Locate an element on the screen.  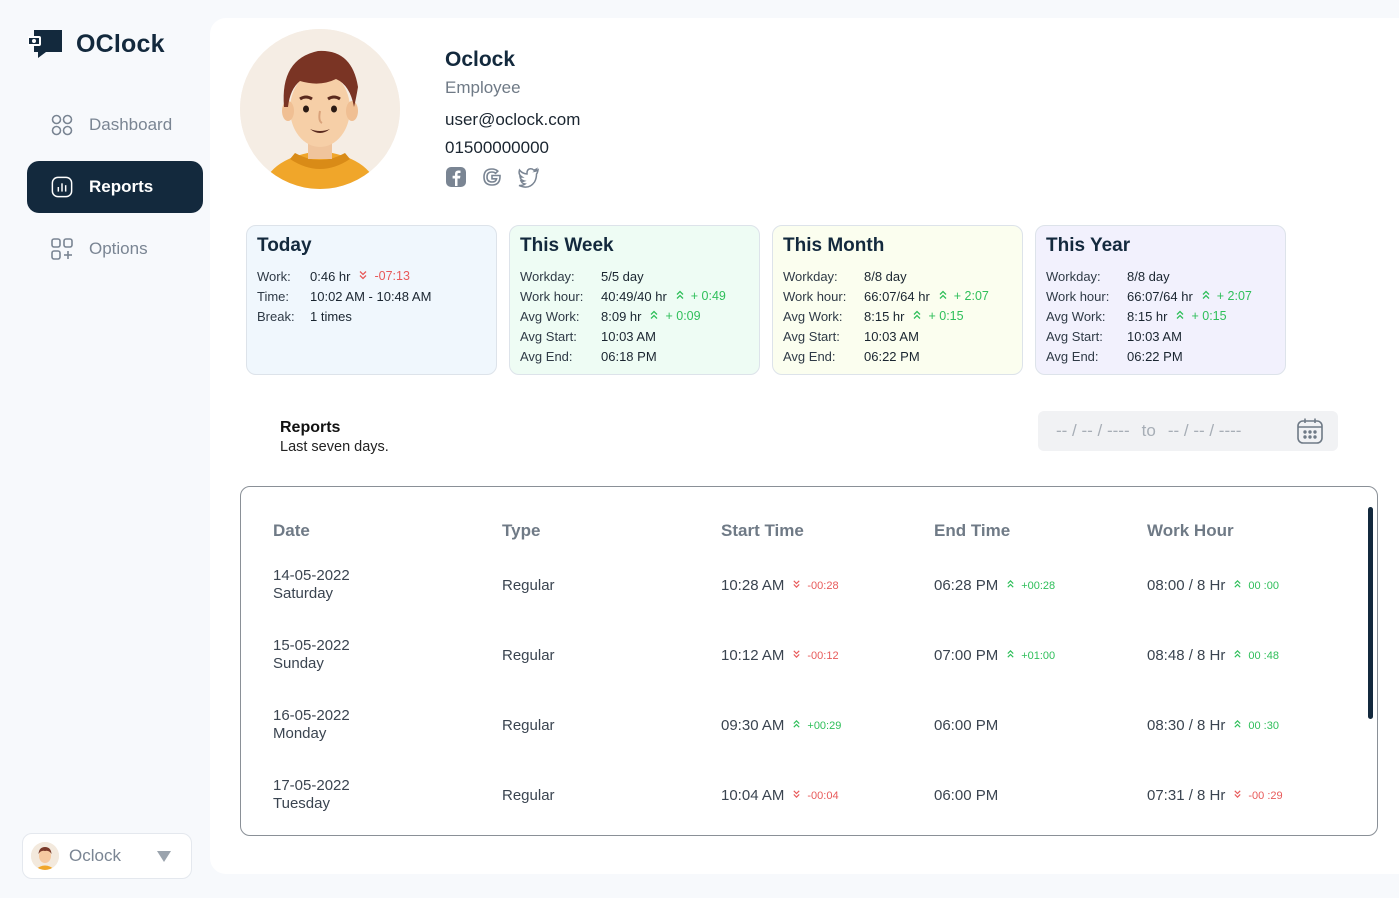
delta-value: -00:12 is located at coordinates (823, 655).